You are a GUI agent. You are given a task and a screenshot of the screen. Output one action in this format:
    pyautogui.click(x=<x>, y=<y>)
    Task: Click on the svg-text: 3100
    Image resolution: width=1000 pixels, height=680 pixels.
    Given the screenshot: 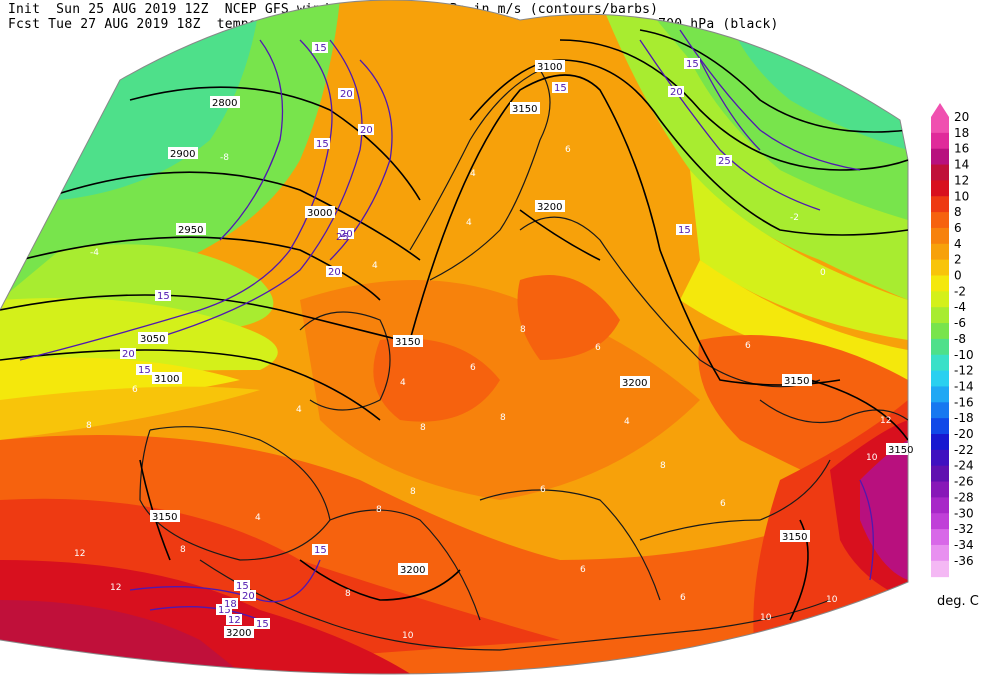 What is the action you would take?
    pyautogui.click(x=166, y=379)
    